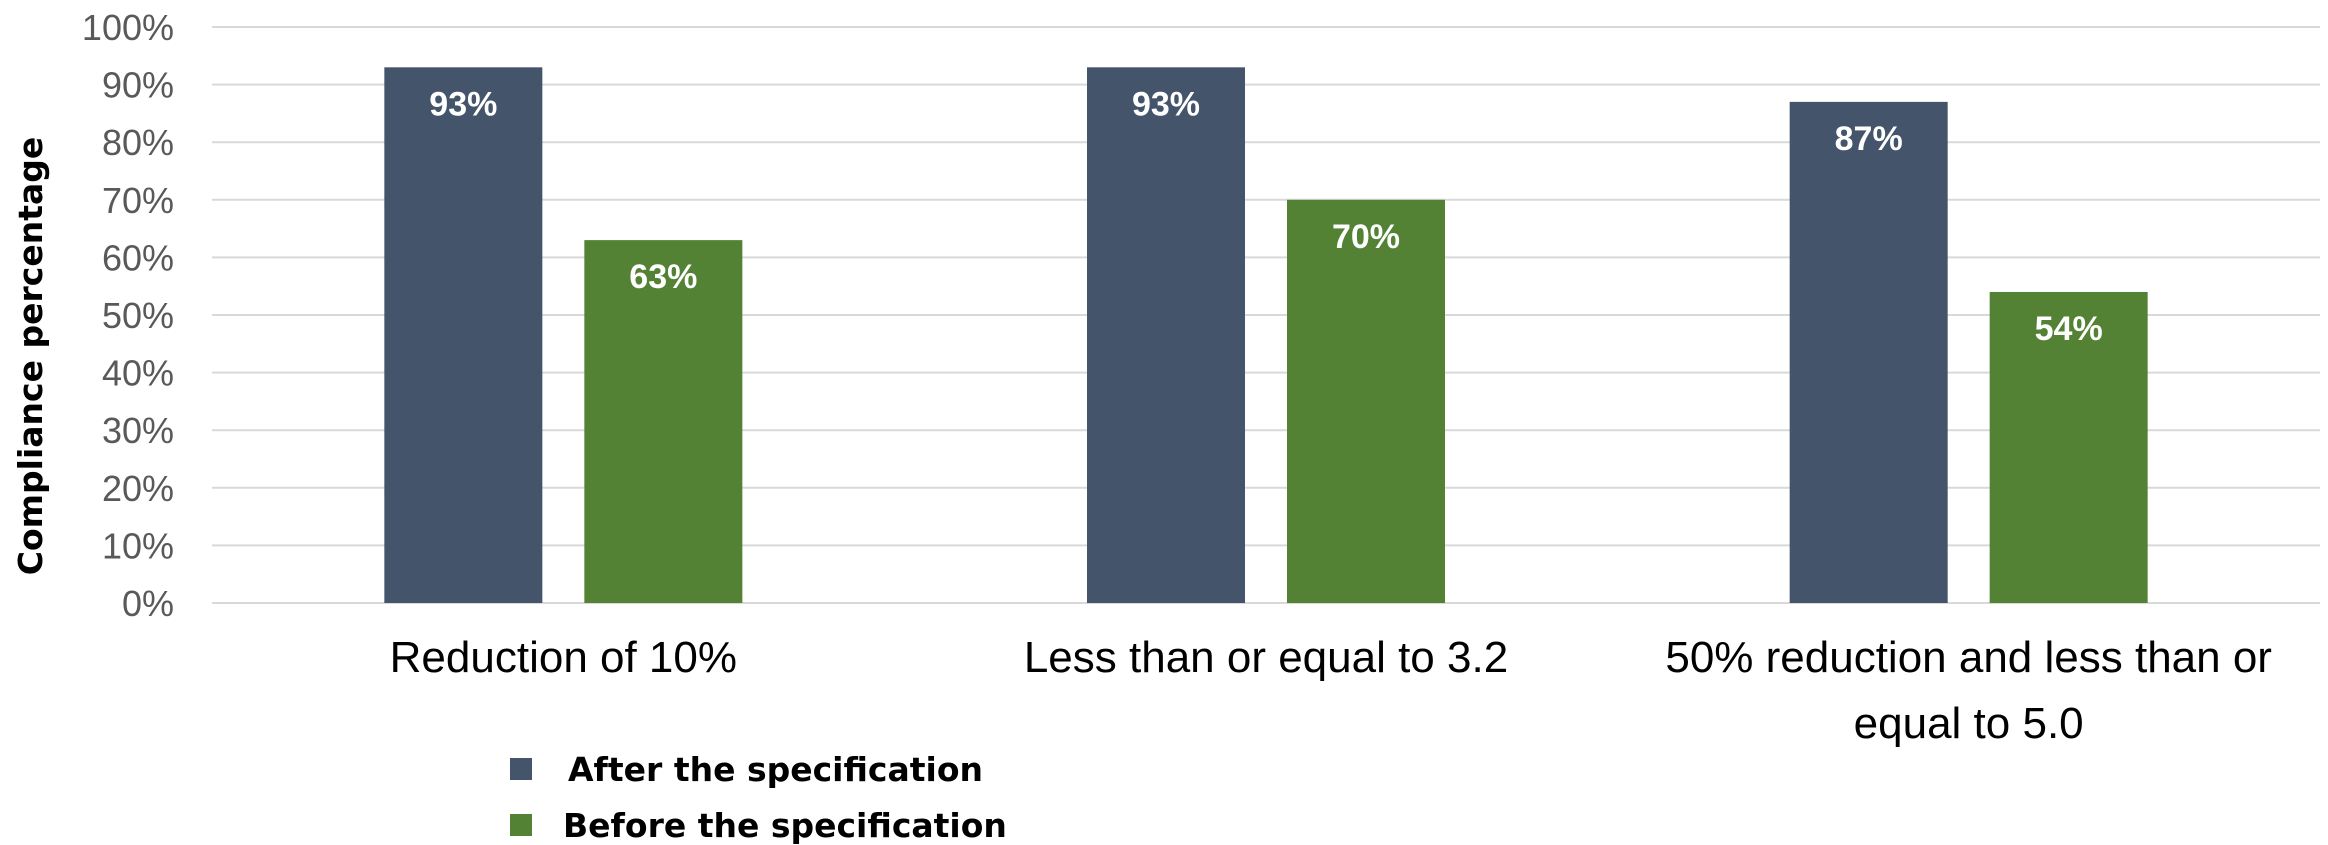 The image size is (2328, 845). Describe the element at coordinates (1869, 139) in the screenshot. I see `data-label: 87%` at that location.